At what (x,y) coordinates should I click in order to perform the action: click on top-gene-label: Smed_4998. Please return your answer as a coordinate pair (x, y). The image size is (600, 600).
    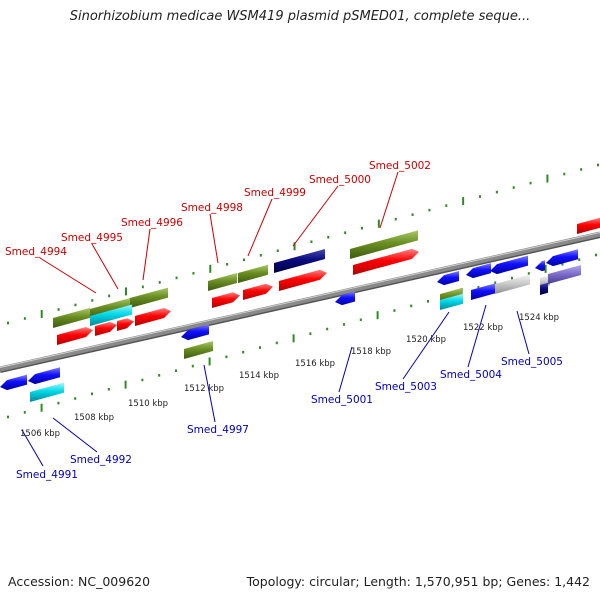
    Looking at the image, I should click on (212, 208).